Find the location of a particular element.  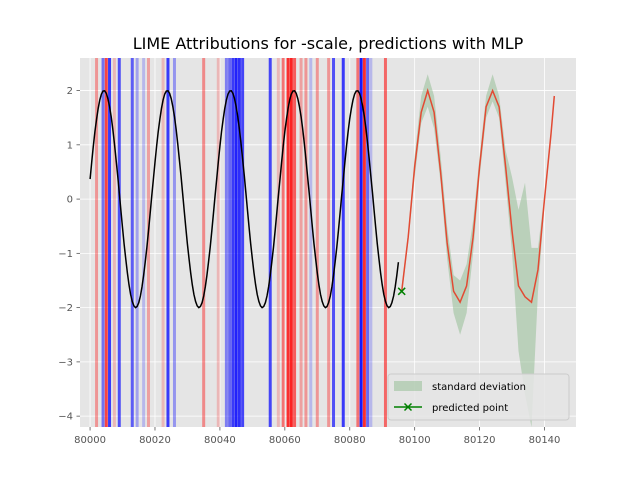

predicted-point-marker is located at coordinates (401, 291).